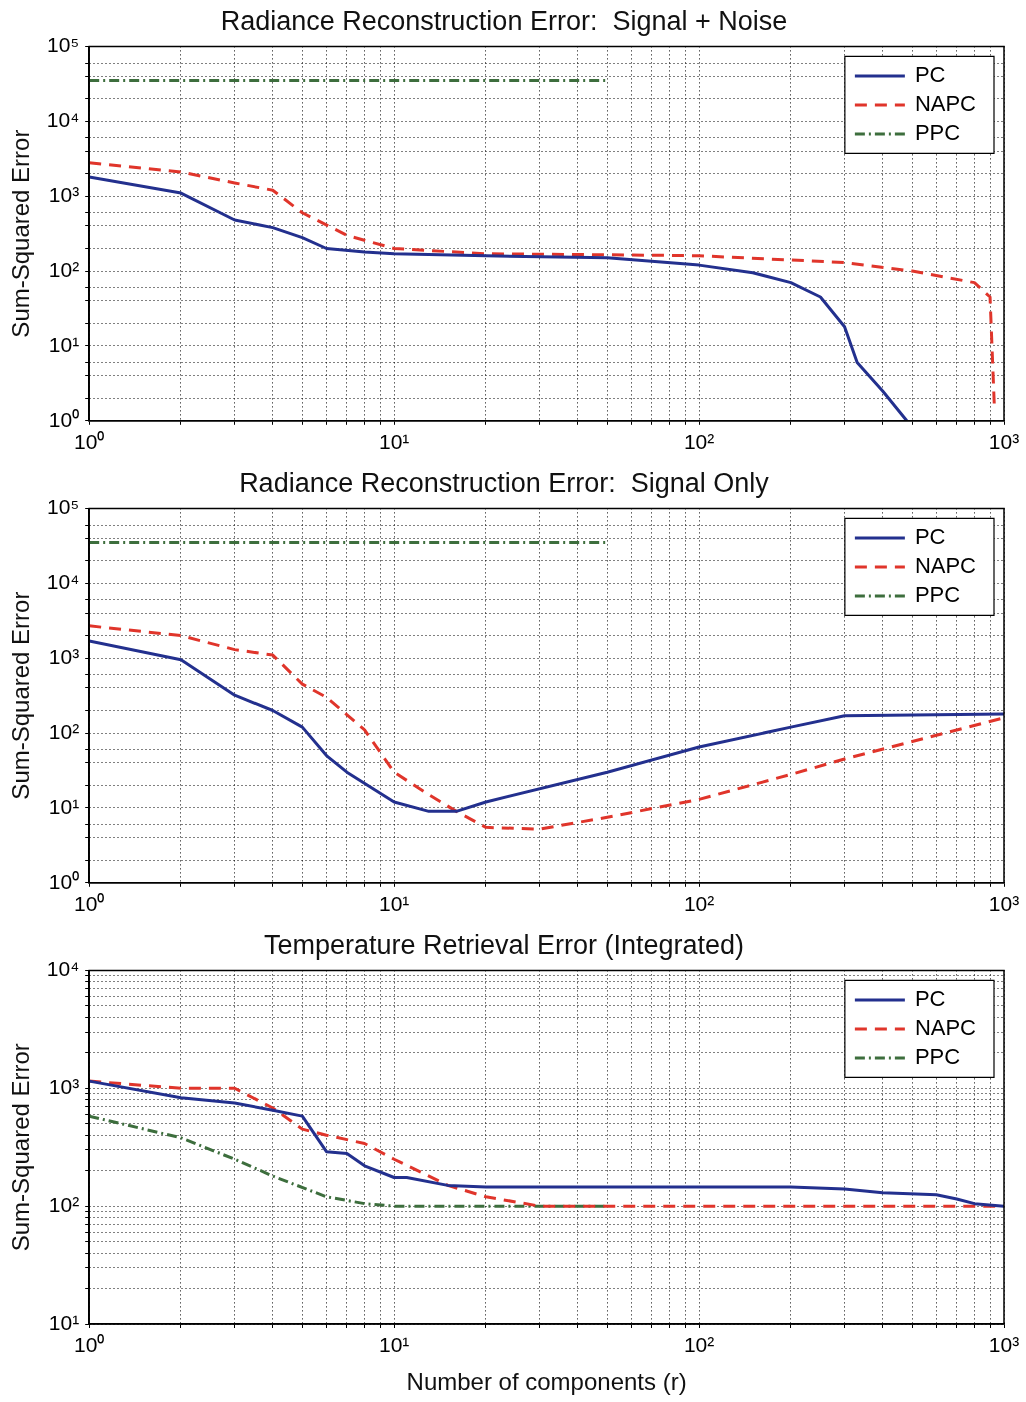 This screenshot has width=1026, height=1402. I want to click on chart-title: Radiance Reconstruction Error: Signal + Noise, so click(504, 20).